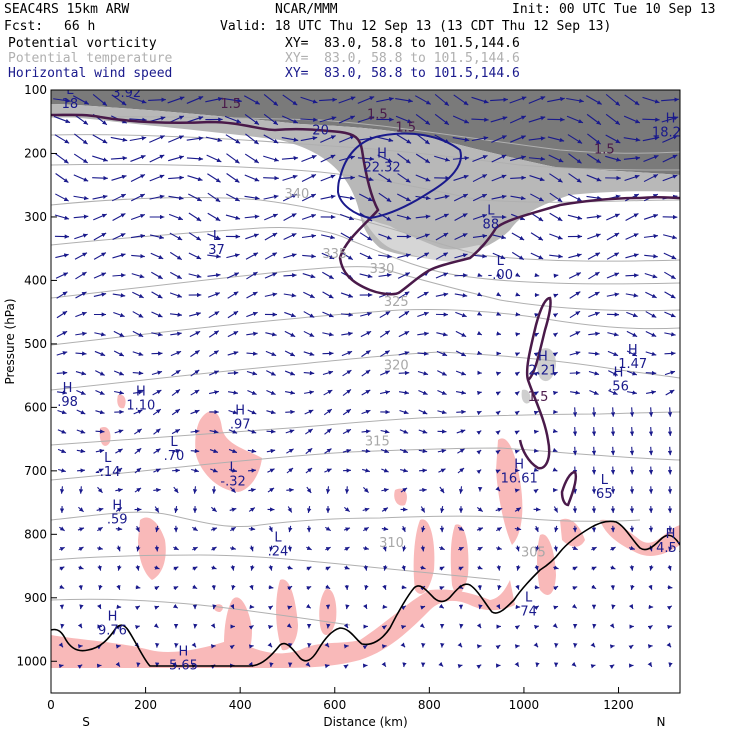  What do you see at coordinates (661, 722) in the screenshot?
I see `end-label-north: N` at bounding box center [661, 722].